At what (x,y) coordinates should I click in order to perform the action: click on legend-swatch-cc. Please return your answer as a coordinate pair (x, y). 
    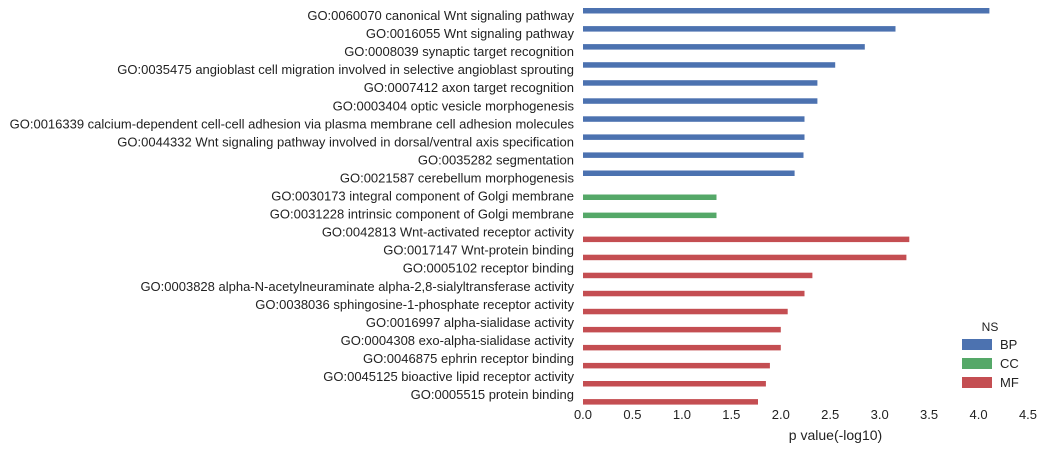
    Looking at the image, I should click on (977, 363).